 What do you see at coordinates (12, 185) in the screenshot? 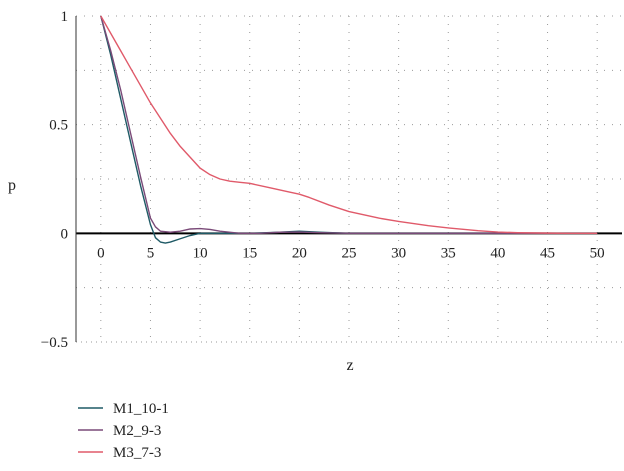
I see `y-axis-label: p` at bounding box center [12, 185].